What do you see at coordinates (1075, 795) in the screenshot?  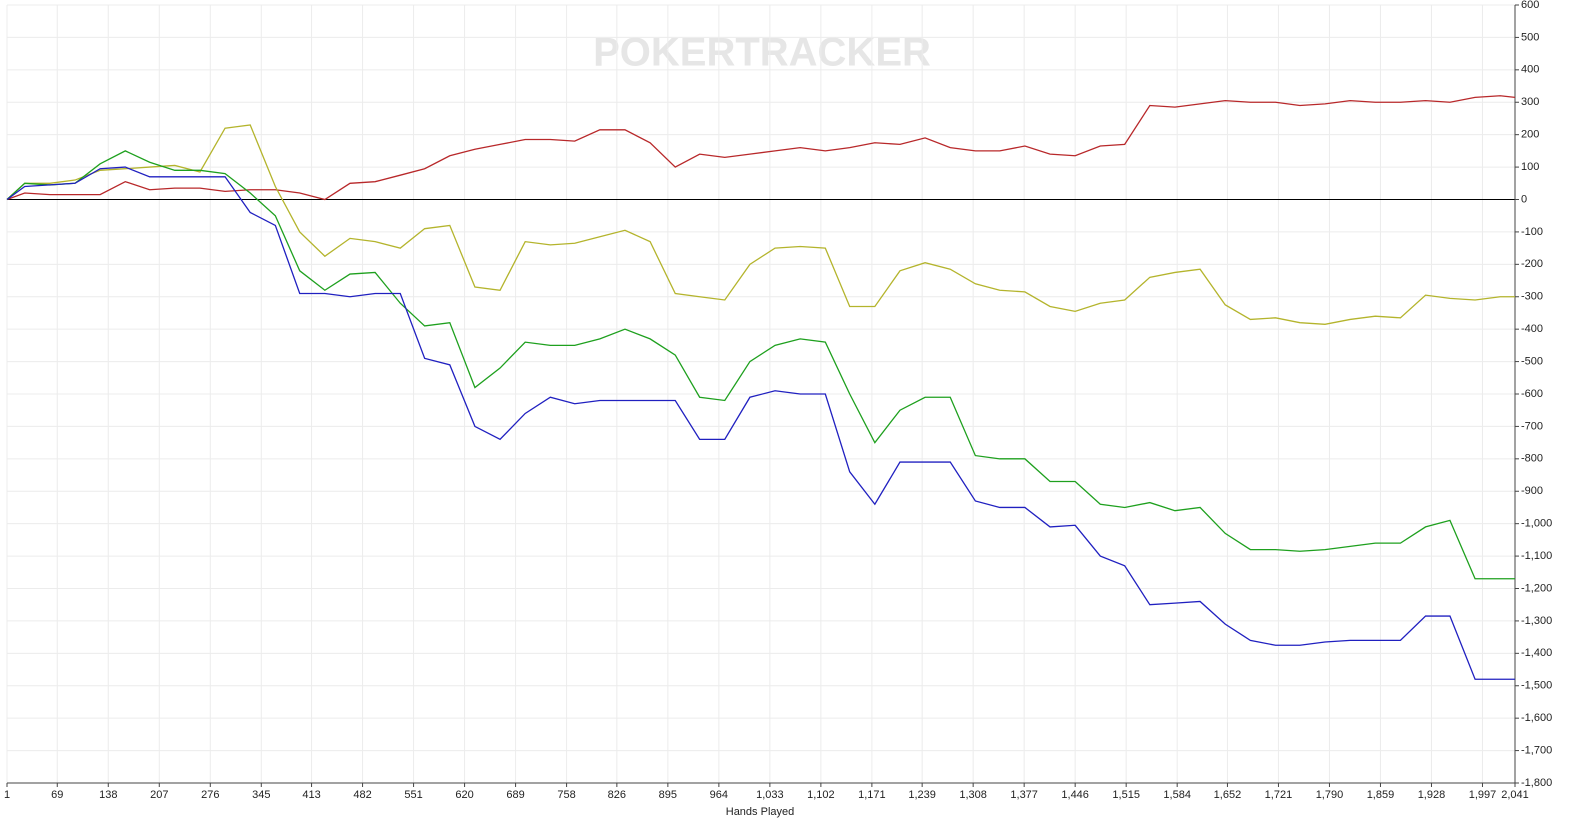 I see `x-tick-label: 1,446` at bounding box center [1075, 795].